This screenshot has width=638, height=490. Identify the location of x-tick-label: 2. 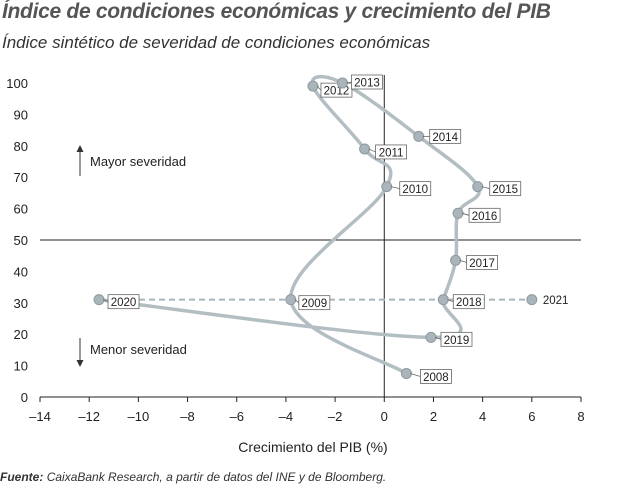
(433, 416).